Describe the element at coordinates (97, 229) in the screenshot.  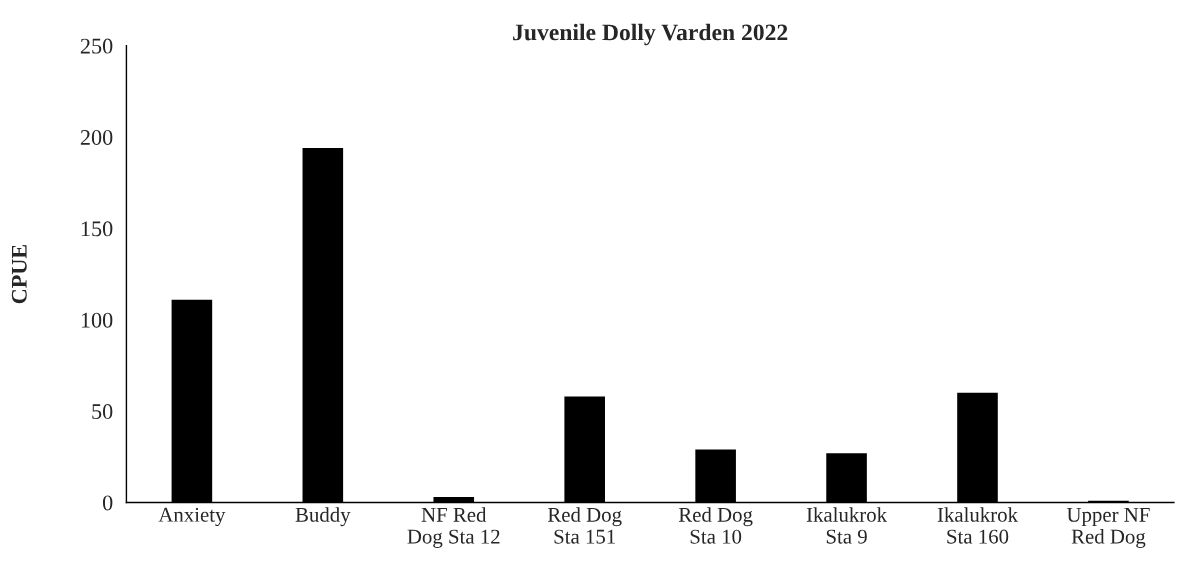
I see `y-tick-label: 150` at that location.